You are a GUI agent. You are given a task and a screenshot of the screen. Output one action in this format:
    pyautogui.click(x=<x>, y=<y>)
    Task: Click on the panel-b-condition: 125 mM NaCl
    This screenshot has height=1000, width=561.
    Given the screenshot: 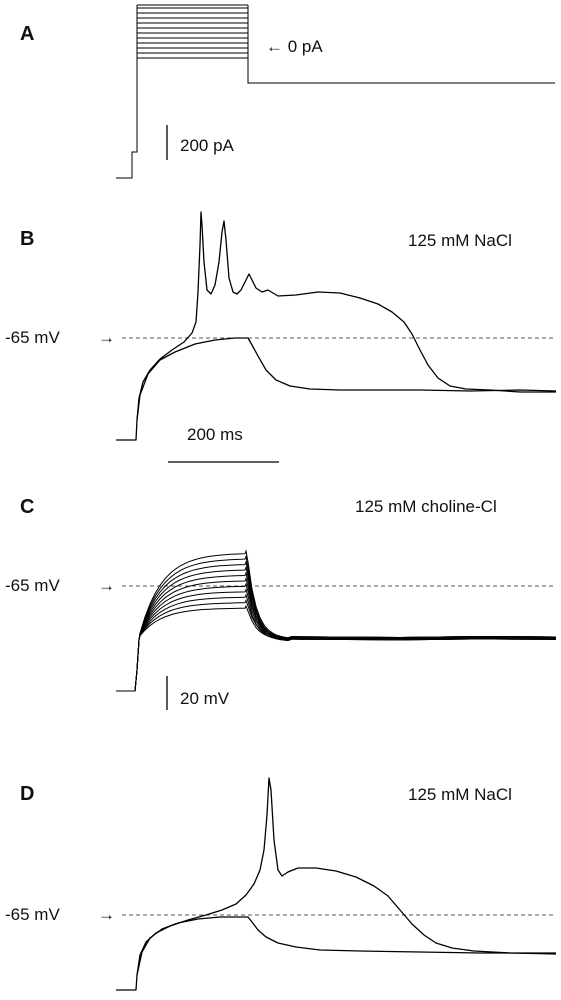 What is the action you would take?
    pyautogui.click(x=460, y=240)
    